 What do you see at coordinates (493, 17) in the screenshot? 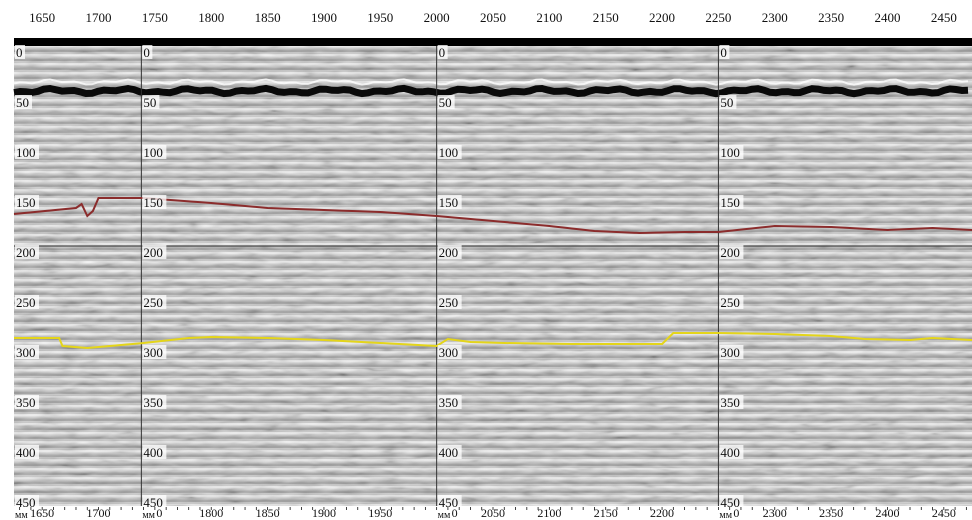
I see `top-axis-tick-label: 2050` at bounding box center [493, 17].